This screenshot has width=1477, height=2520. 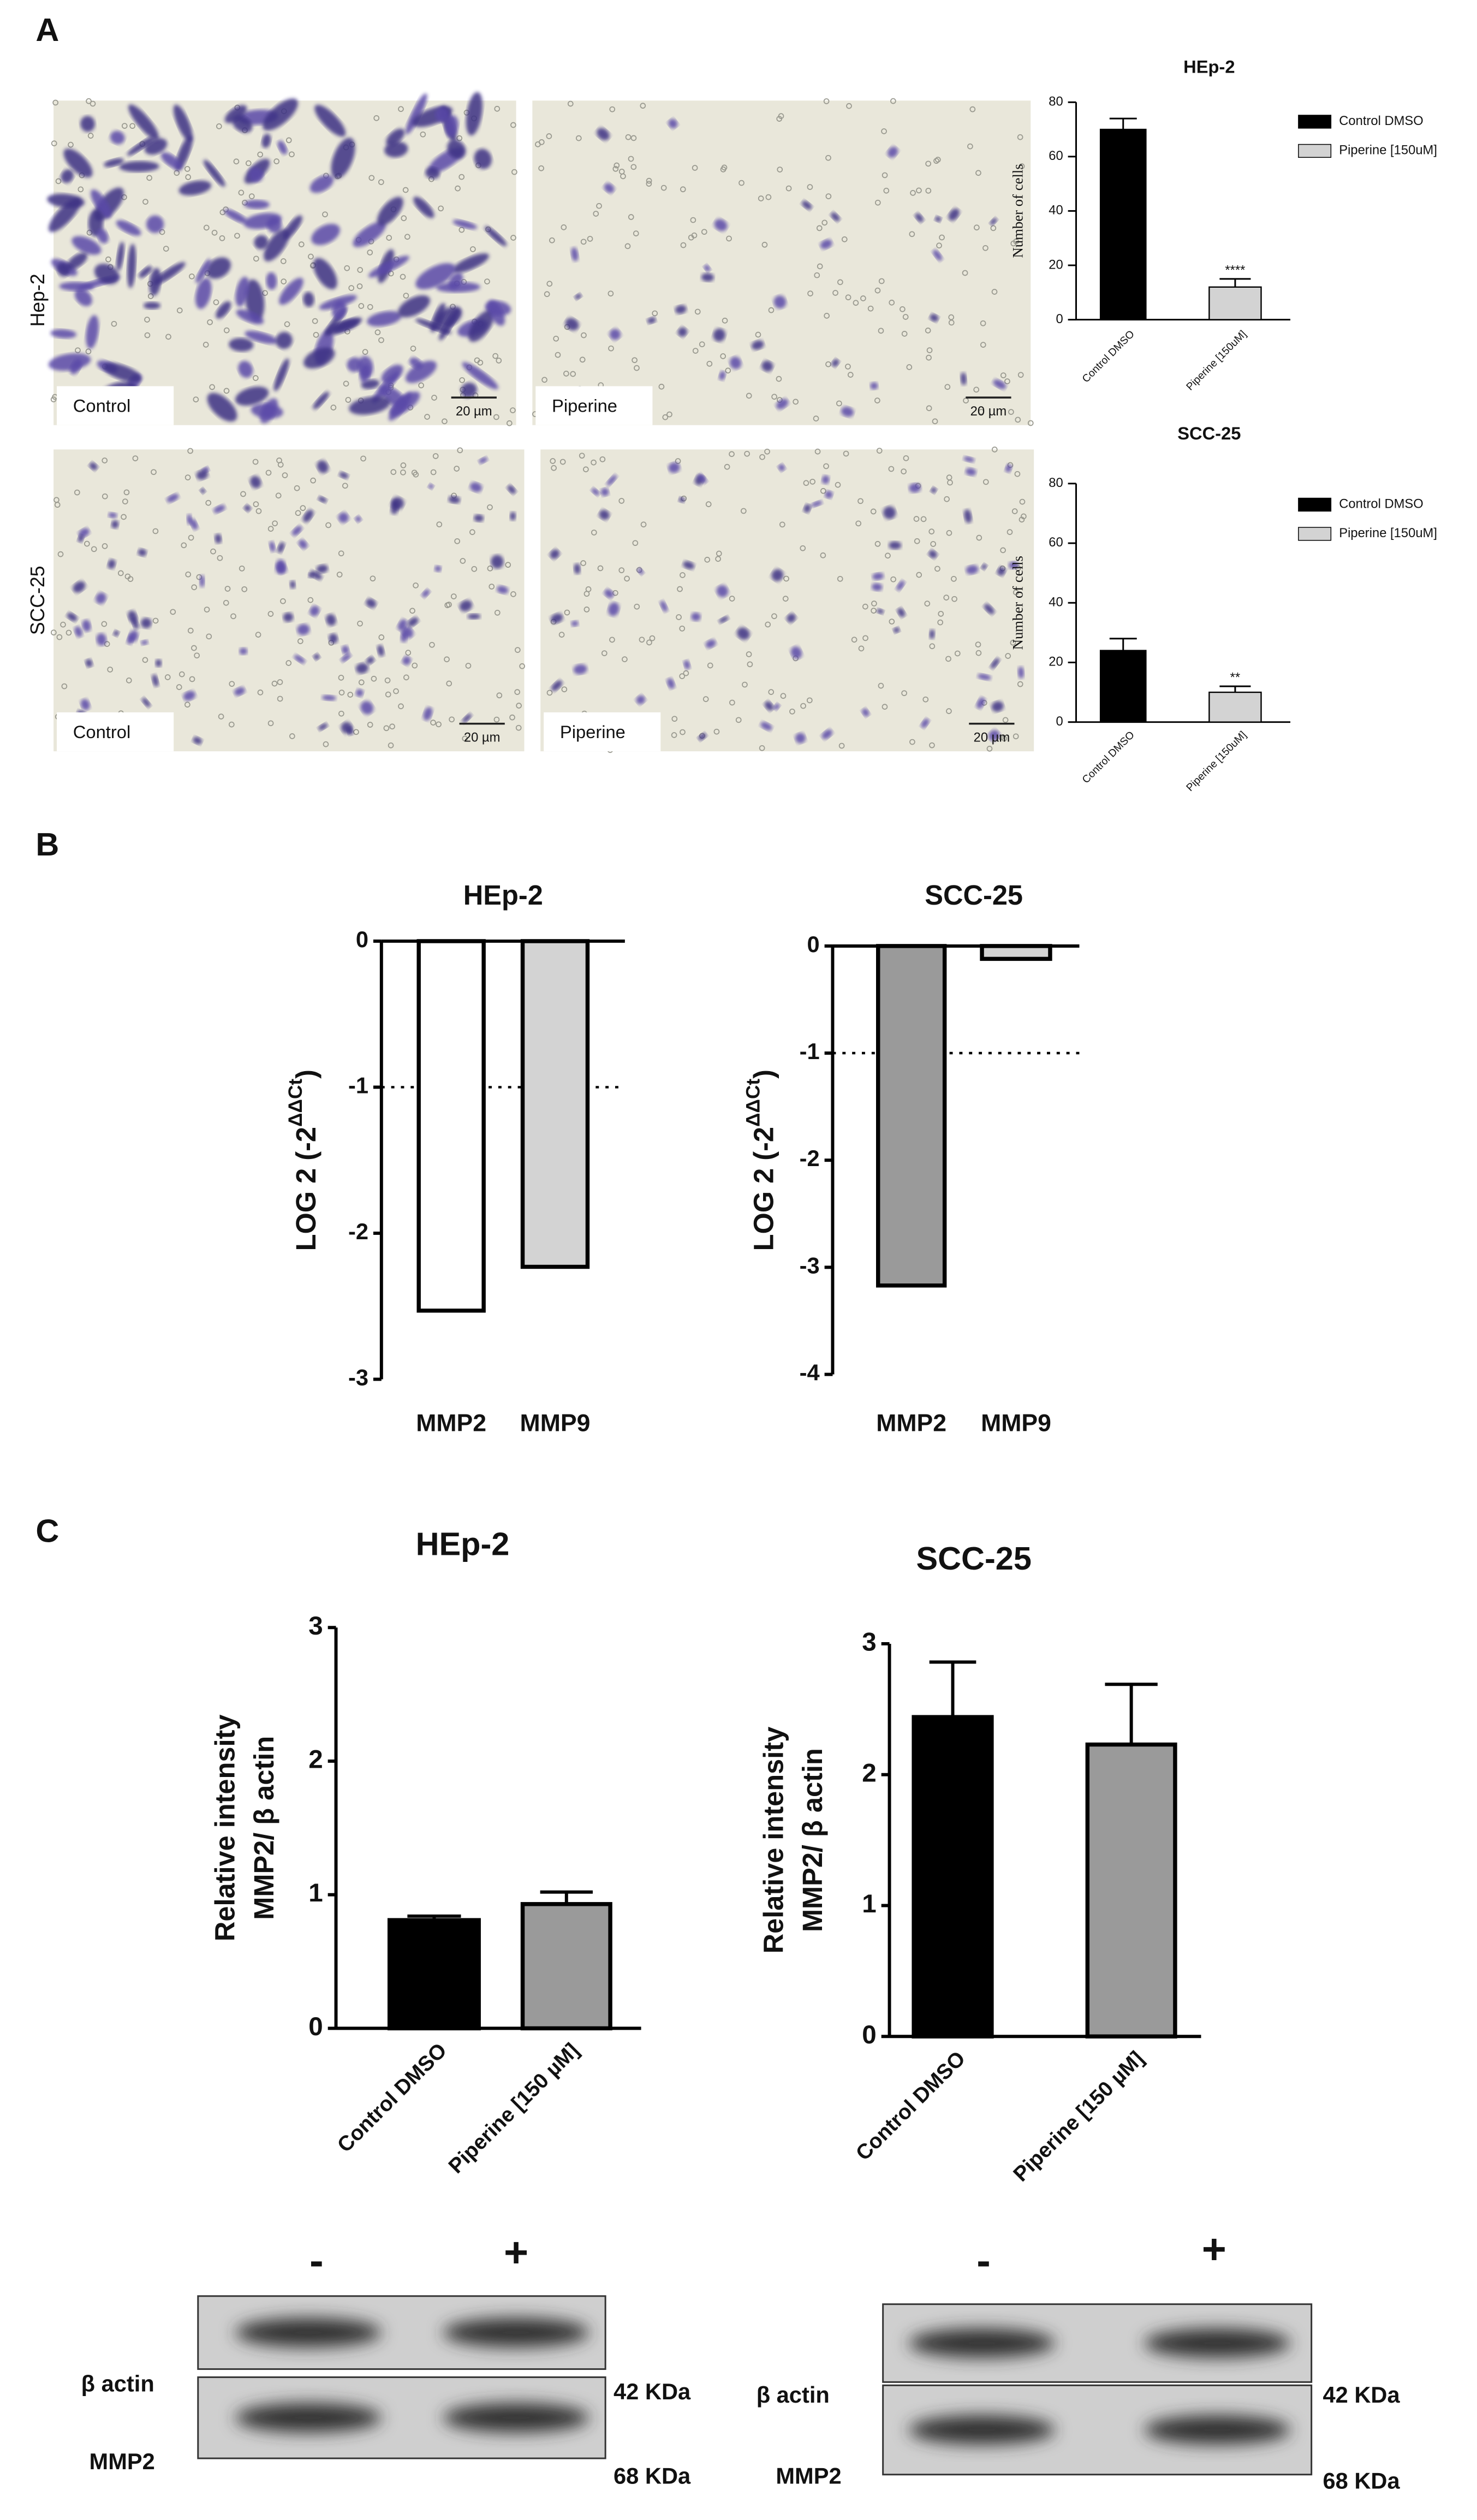 What do you see at coordinates (47, 844) in the screenshot?
I see `panel-label: B` at bounding box center [47, 844].